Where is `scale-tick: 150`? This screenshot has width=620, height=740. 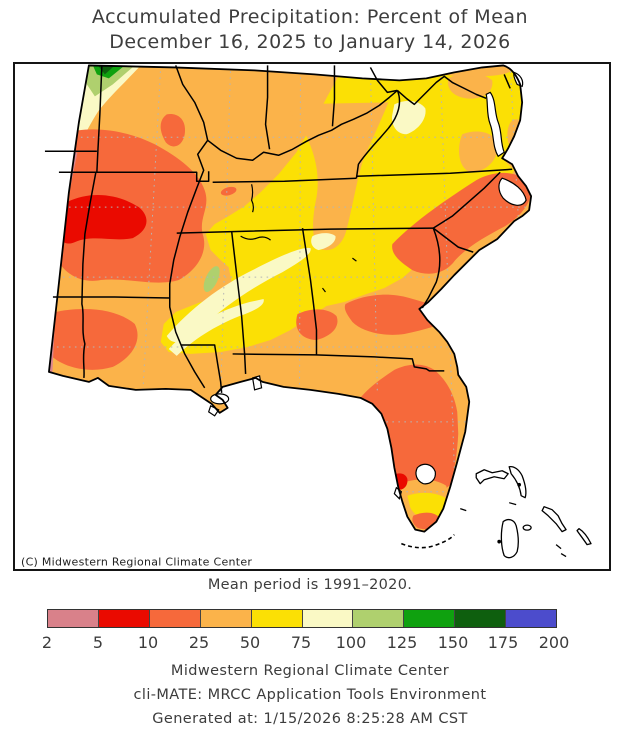 scale-tick: 150 is located at coordinates (453, 642).